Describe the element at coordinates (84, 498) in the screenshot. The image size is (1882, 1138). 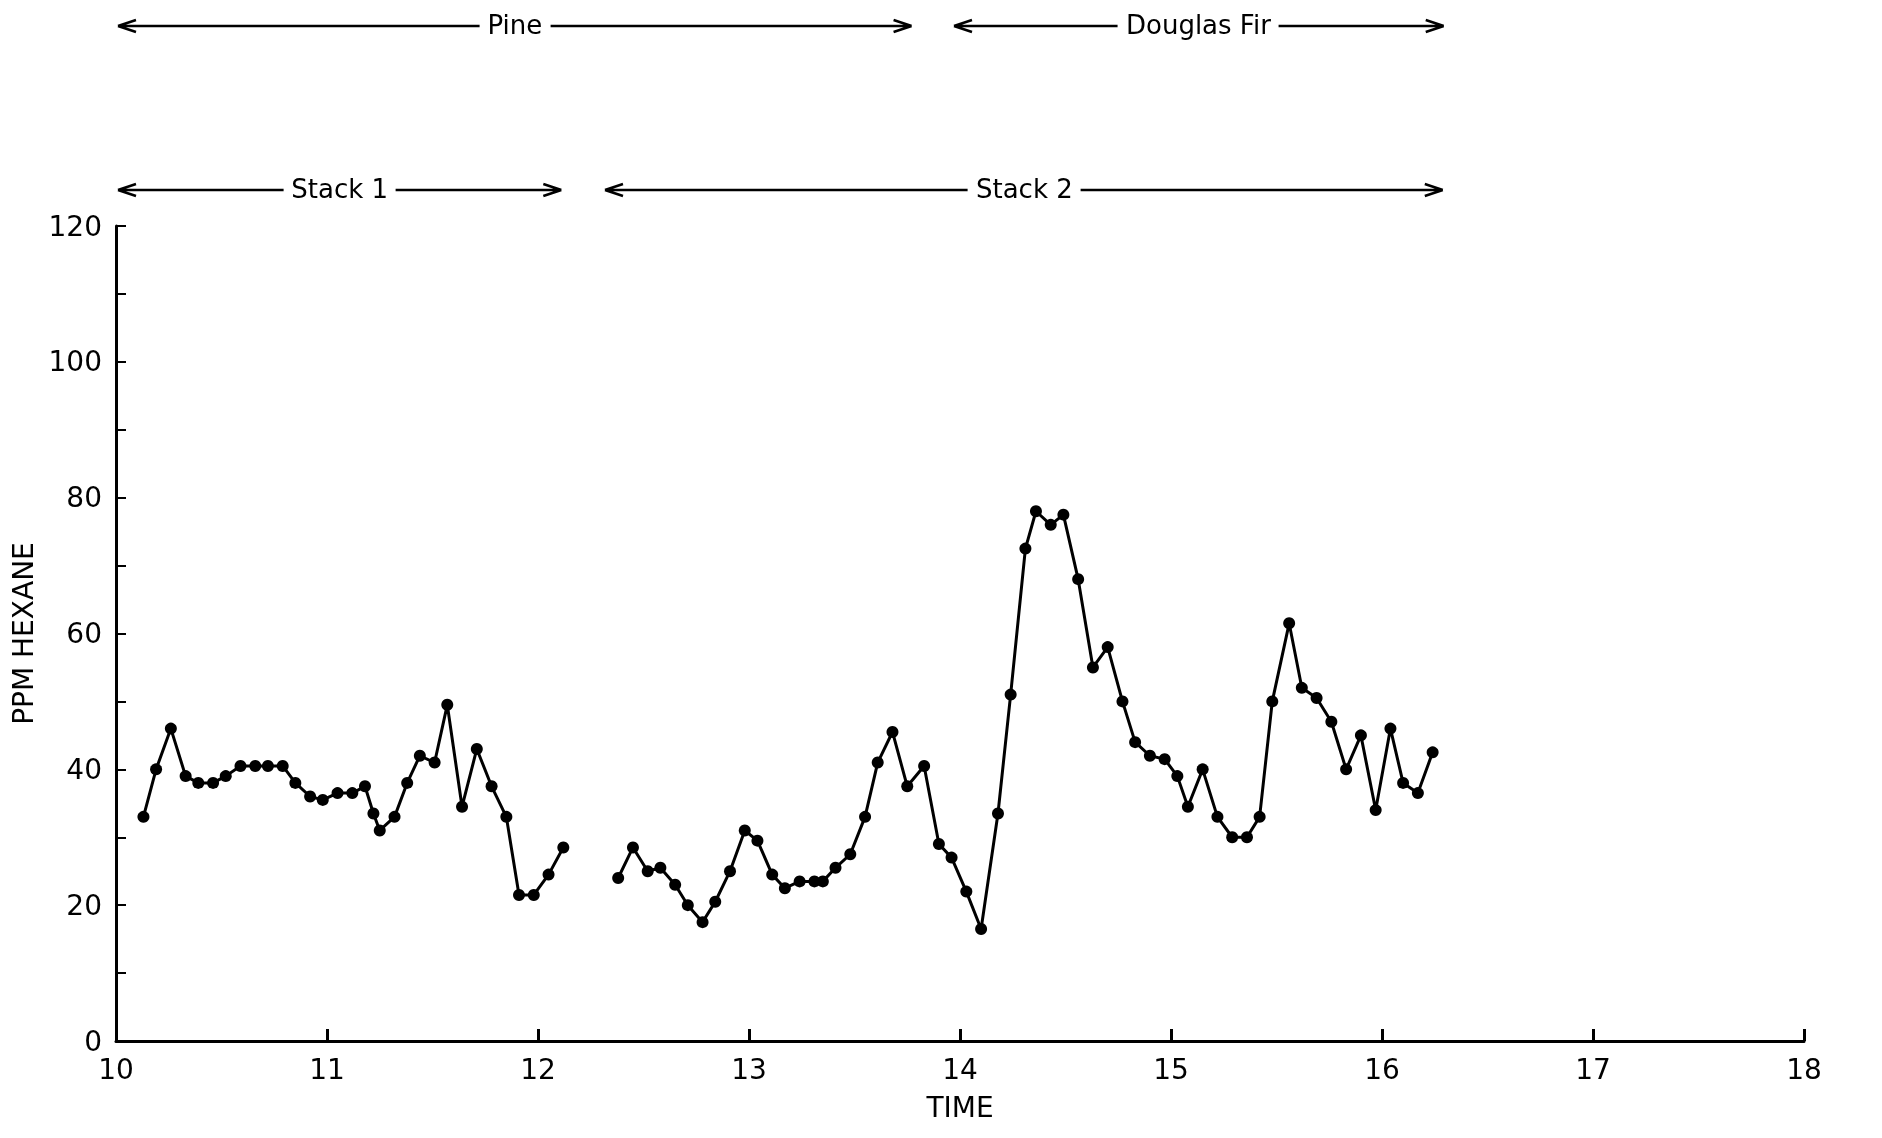
I see `y-tick-label: 80` at that location.